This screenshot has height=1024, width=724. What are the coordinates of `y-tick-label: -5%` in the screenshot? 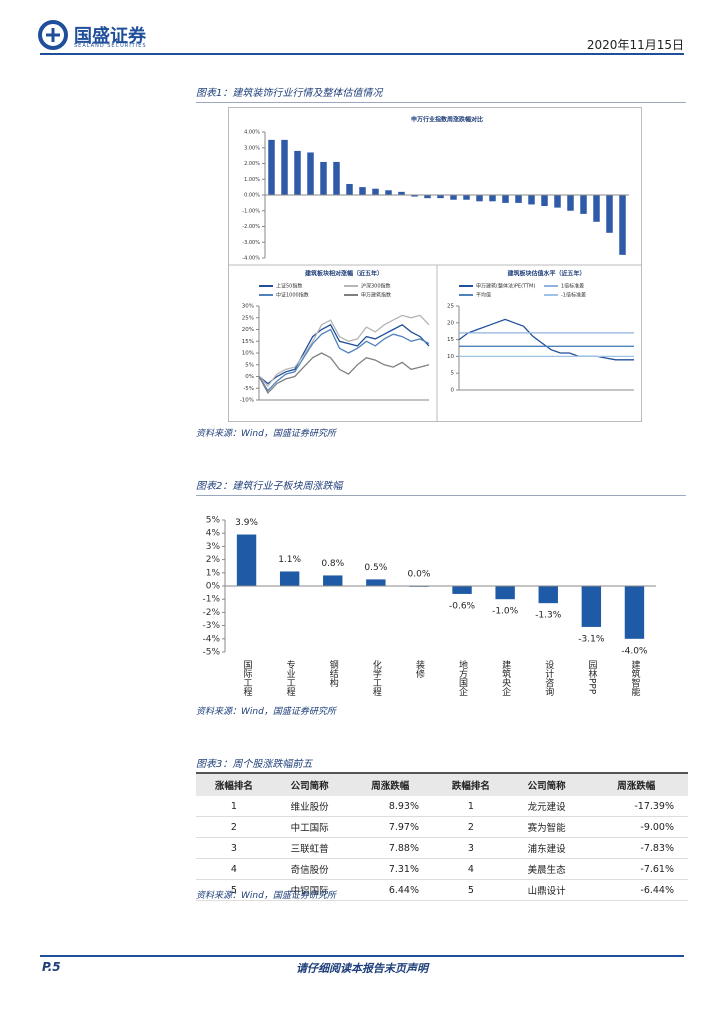 It's located at (211, 653).